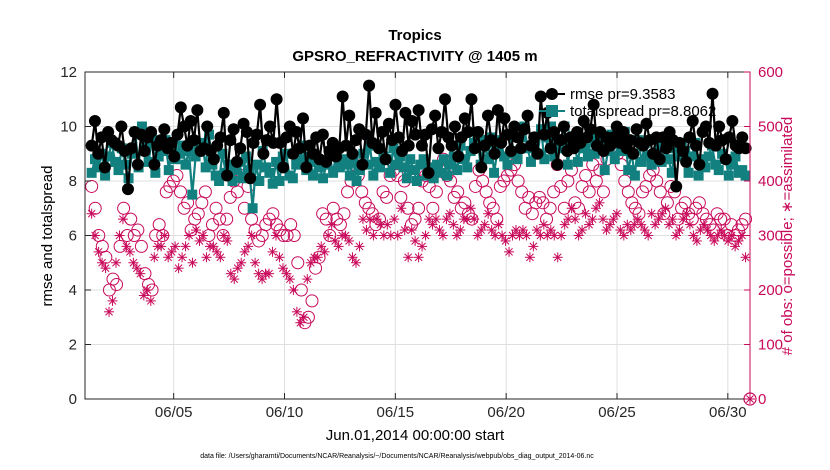 This screenshot has height=470, width=830. What do you see at coordinates (415, 435) in the screenshot?
I see `x-axis-label: Jun.01,2014 00:00:00 start` at bounding box center [415, 435].